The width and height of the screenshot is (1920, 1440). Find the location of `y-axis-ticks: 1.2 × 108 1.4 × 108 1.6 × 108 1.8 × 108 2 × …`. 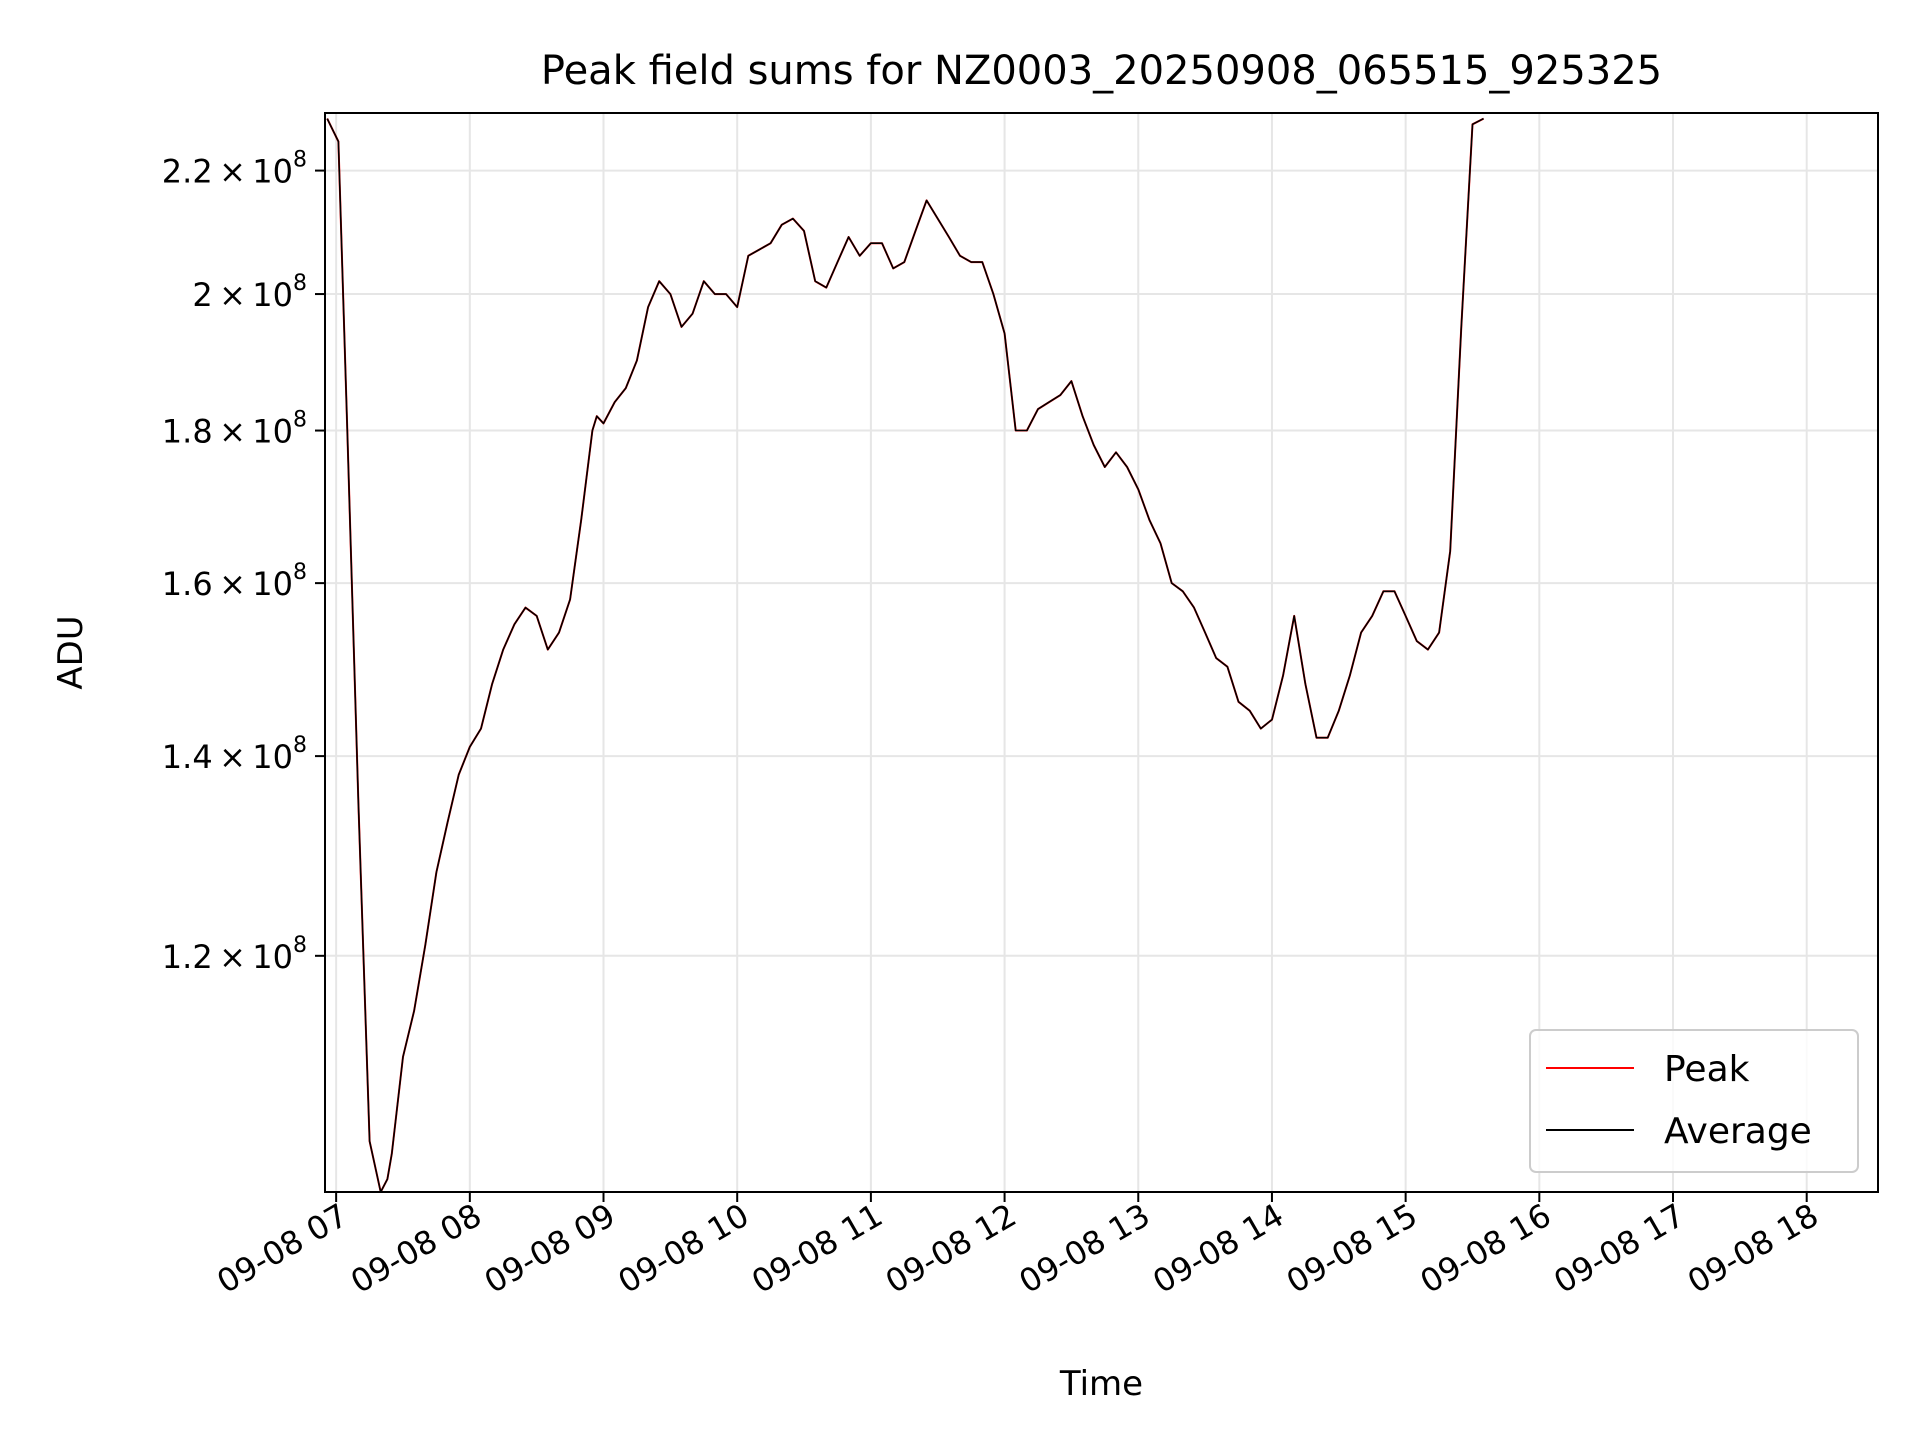

y-axis-ticks: 1.2 × 108 1.4 × 108 1.6 × 108 1.8 × 108 2 × … is located at coordinates (243, 562).